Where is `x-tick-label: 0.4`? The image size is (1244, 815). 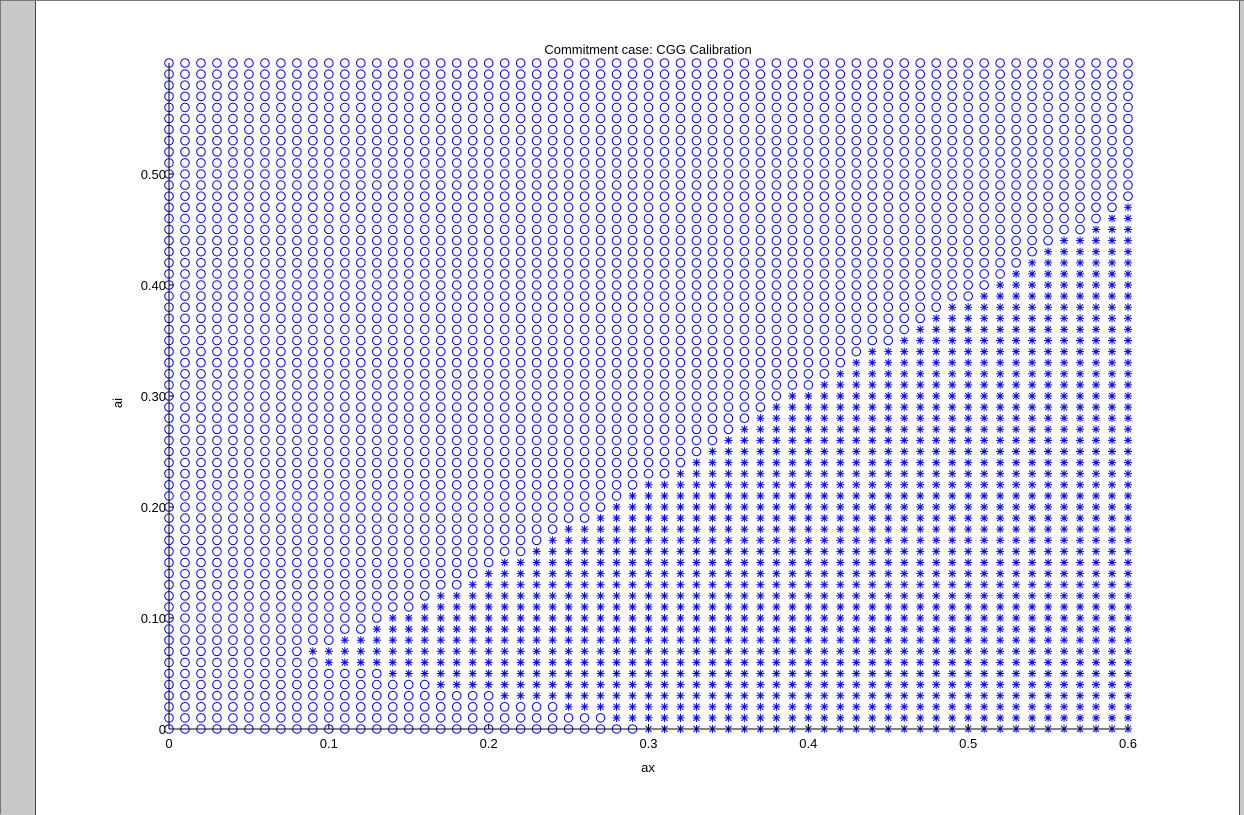
x-tick-label: 0.4 is located at coordinates (808, 743).